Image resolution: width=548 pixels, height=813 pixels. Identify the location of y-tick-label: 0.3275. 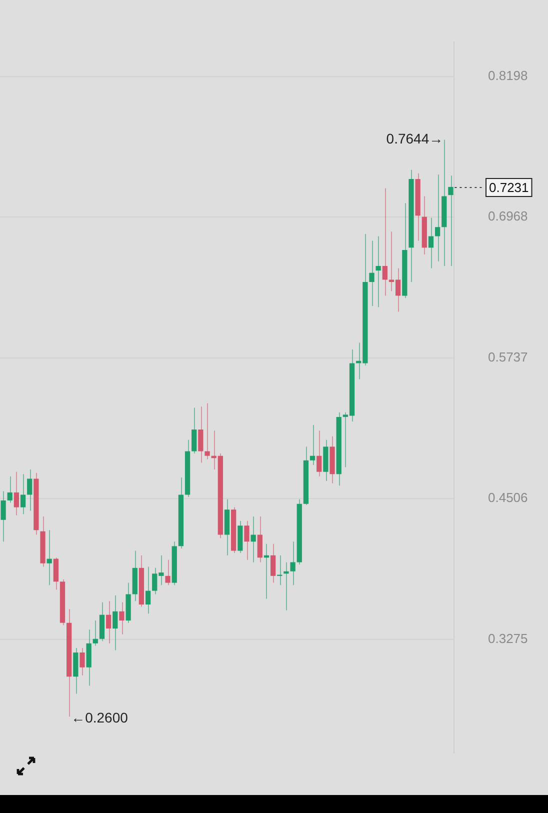
(508, 638).